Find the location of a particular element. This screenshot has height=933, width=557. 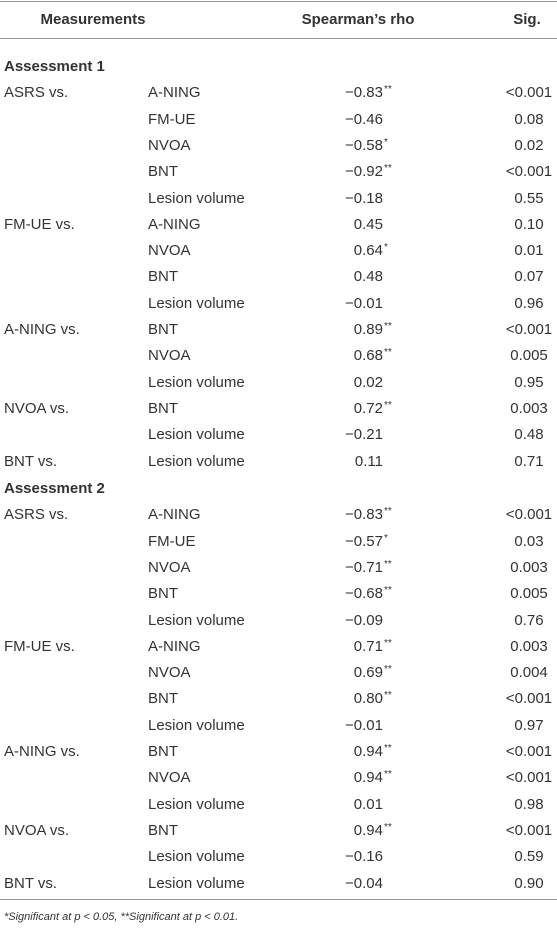

sig: 0.71 is located at coordinates (529, 461).